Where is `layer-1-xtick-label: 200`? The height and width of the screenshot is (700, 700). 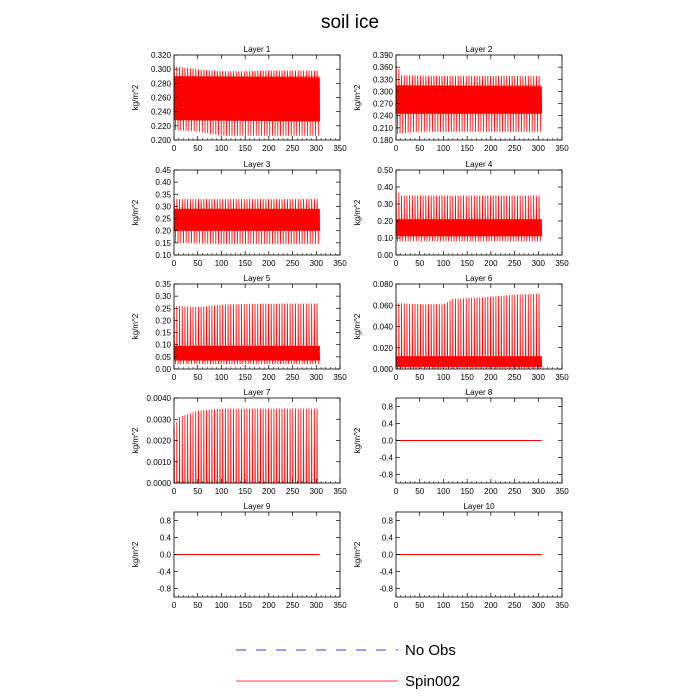 layer-1-xtick-label: 200 is located at coordinates (269, 148).